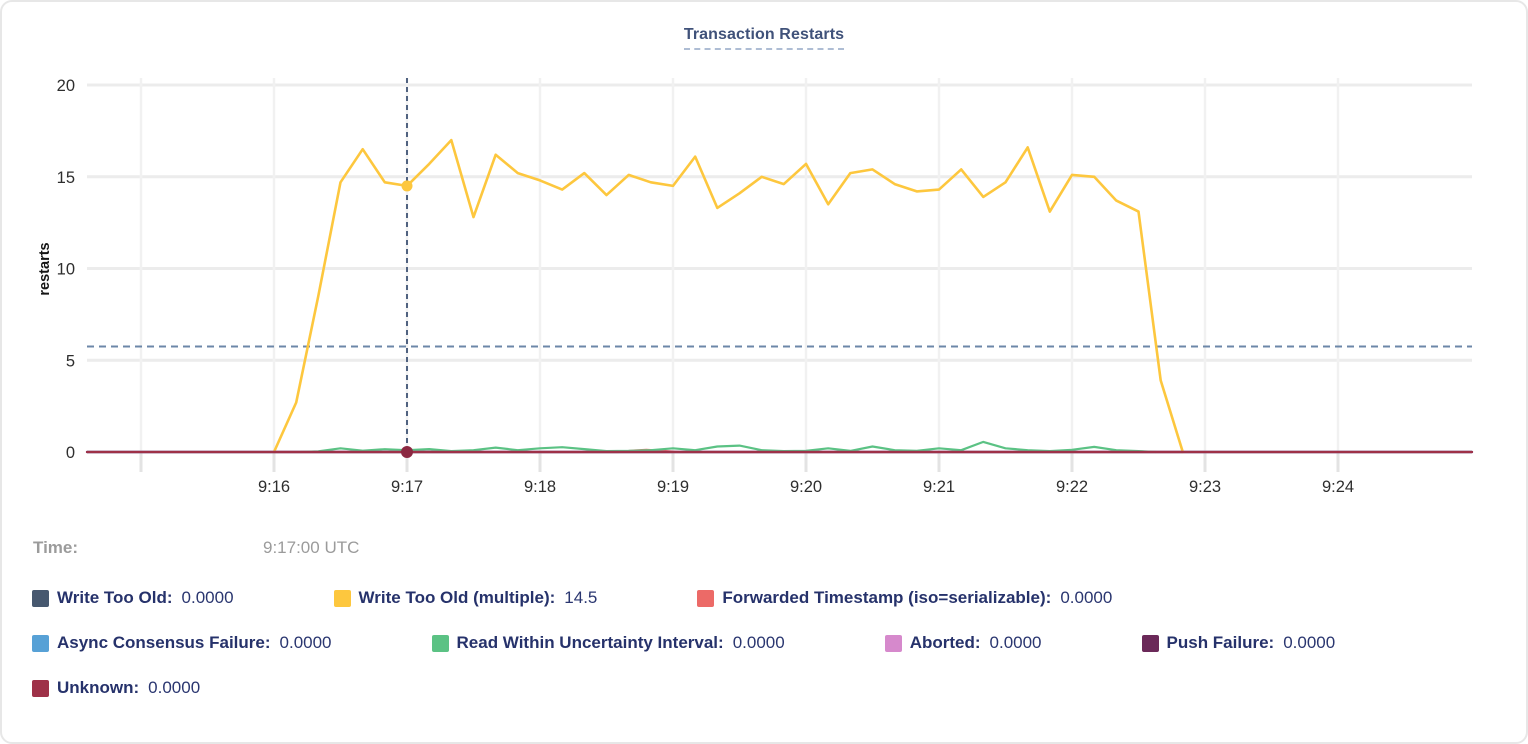 This screenshot has height=744, width=1528. Describe the element at coordinates (274, 487) in the screenshot. I see `x-tick-label: 9:16` at that location.